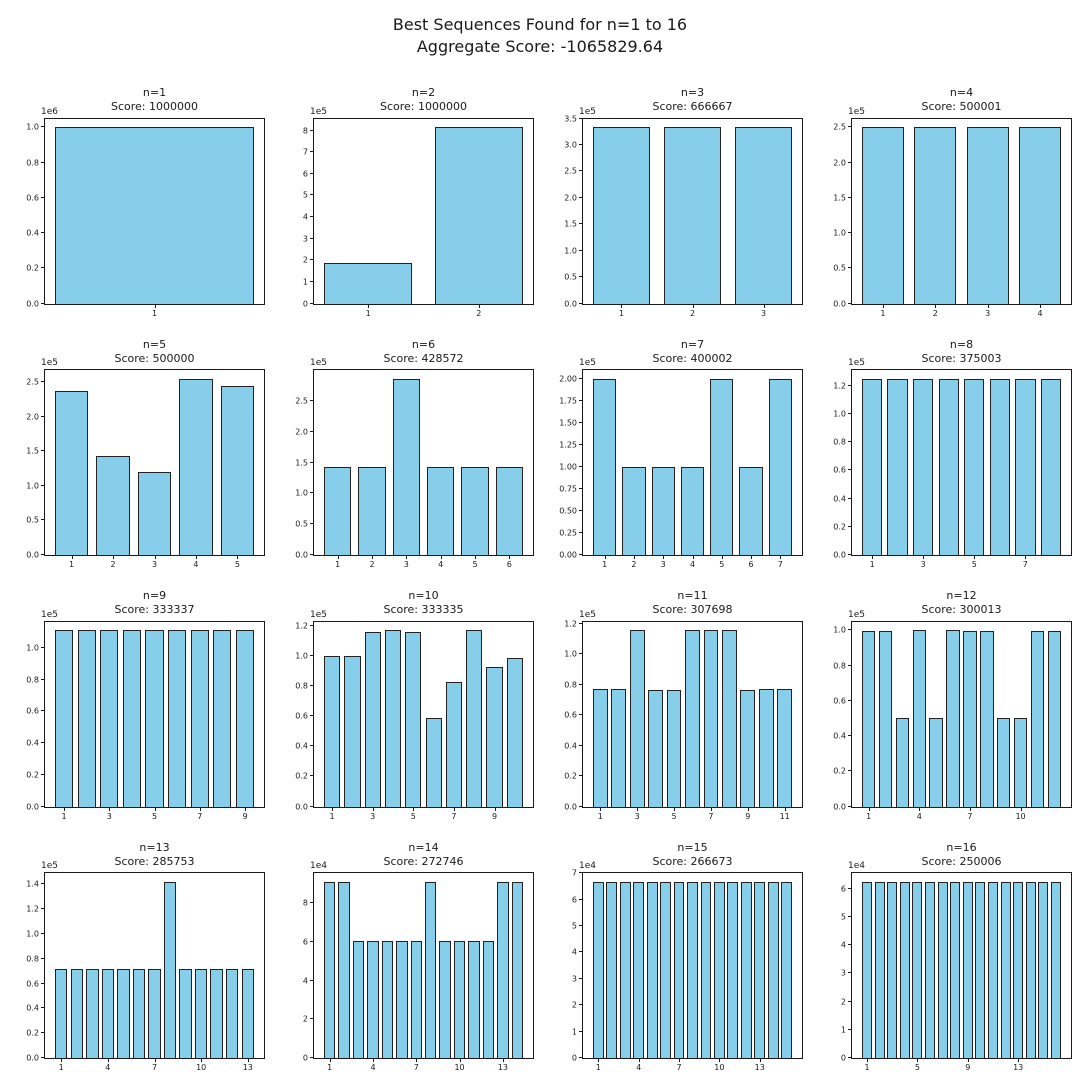  Describe the element at coordinates (154, 610) in the screenshot. I see `subplot-score: Score: 333337` at that location.